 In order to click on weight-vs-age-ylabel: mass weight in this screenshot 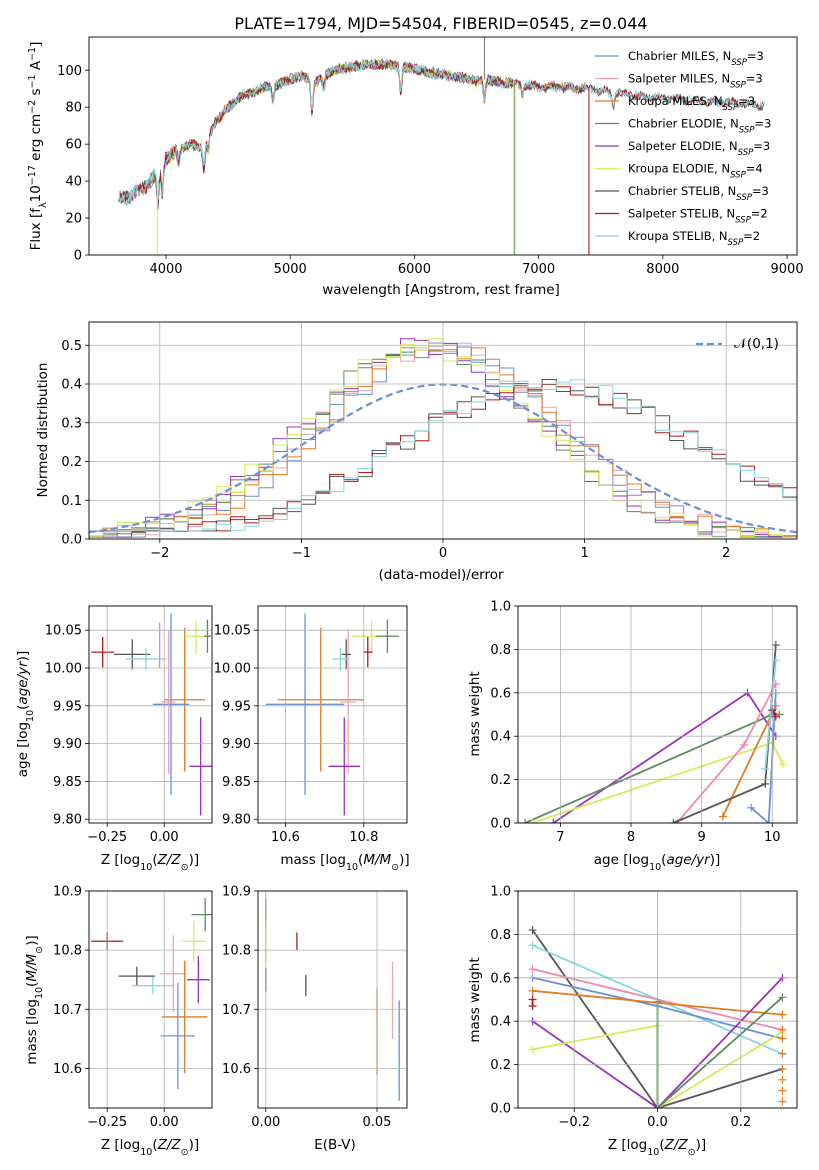, I will do `click(475, 713)`.